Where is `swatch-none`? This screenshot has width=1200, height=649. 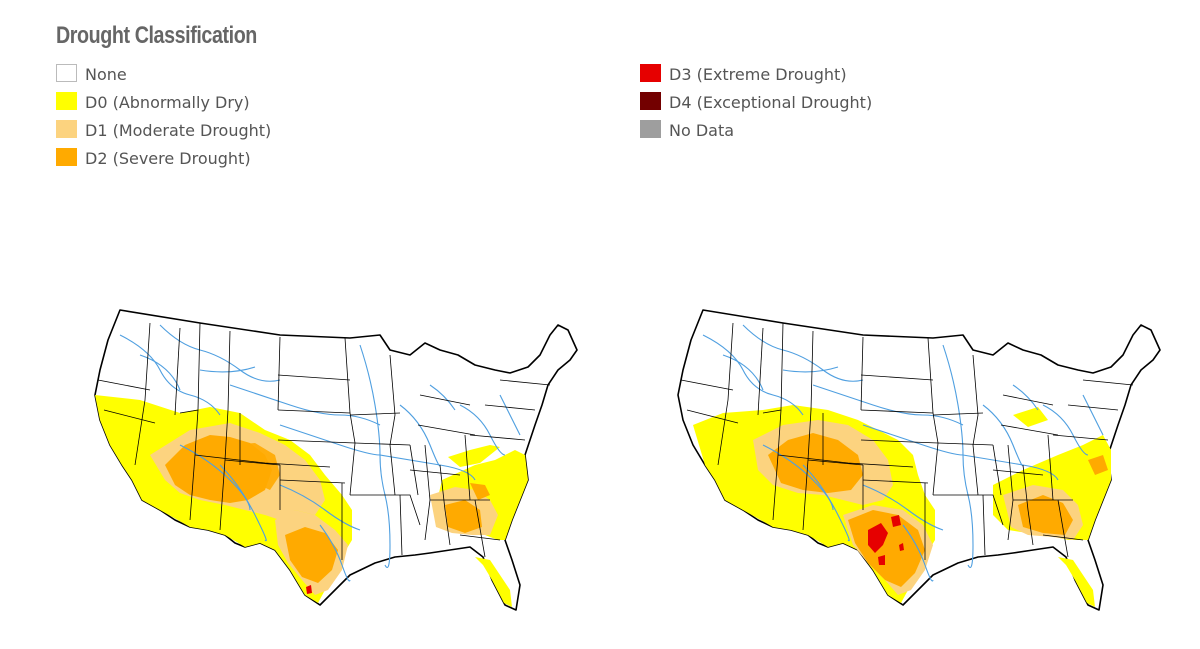 swatch-none is located at coordinates (66, 73).